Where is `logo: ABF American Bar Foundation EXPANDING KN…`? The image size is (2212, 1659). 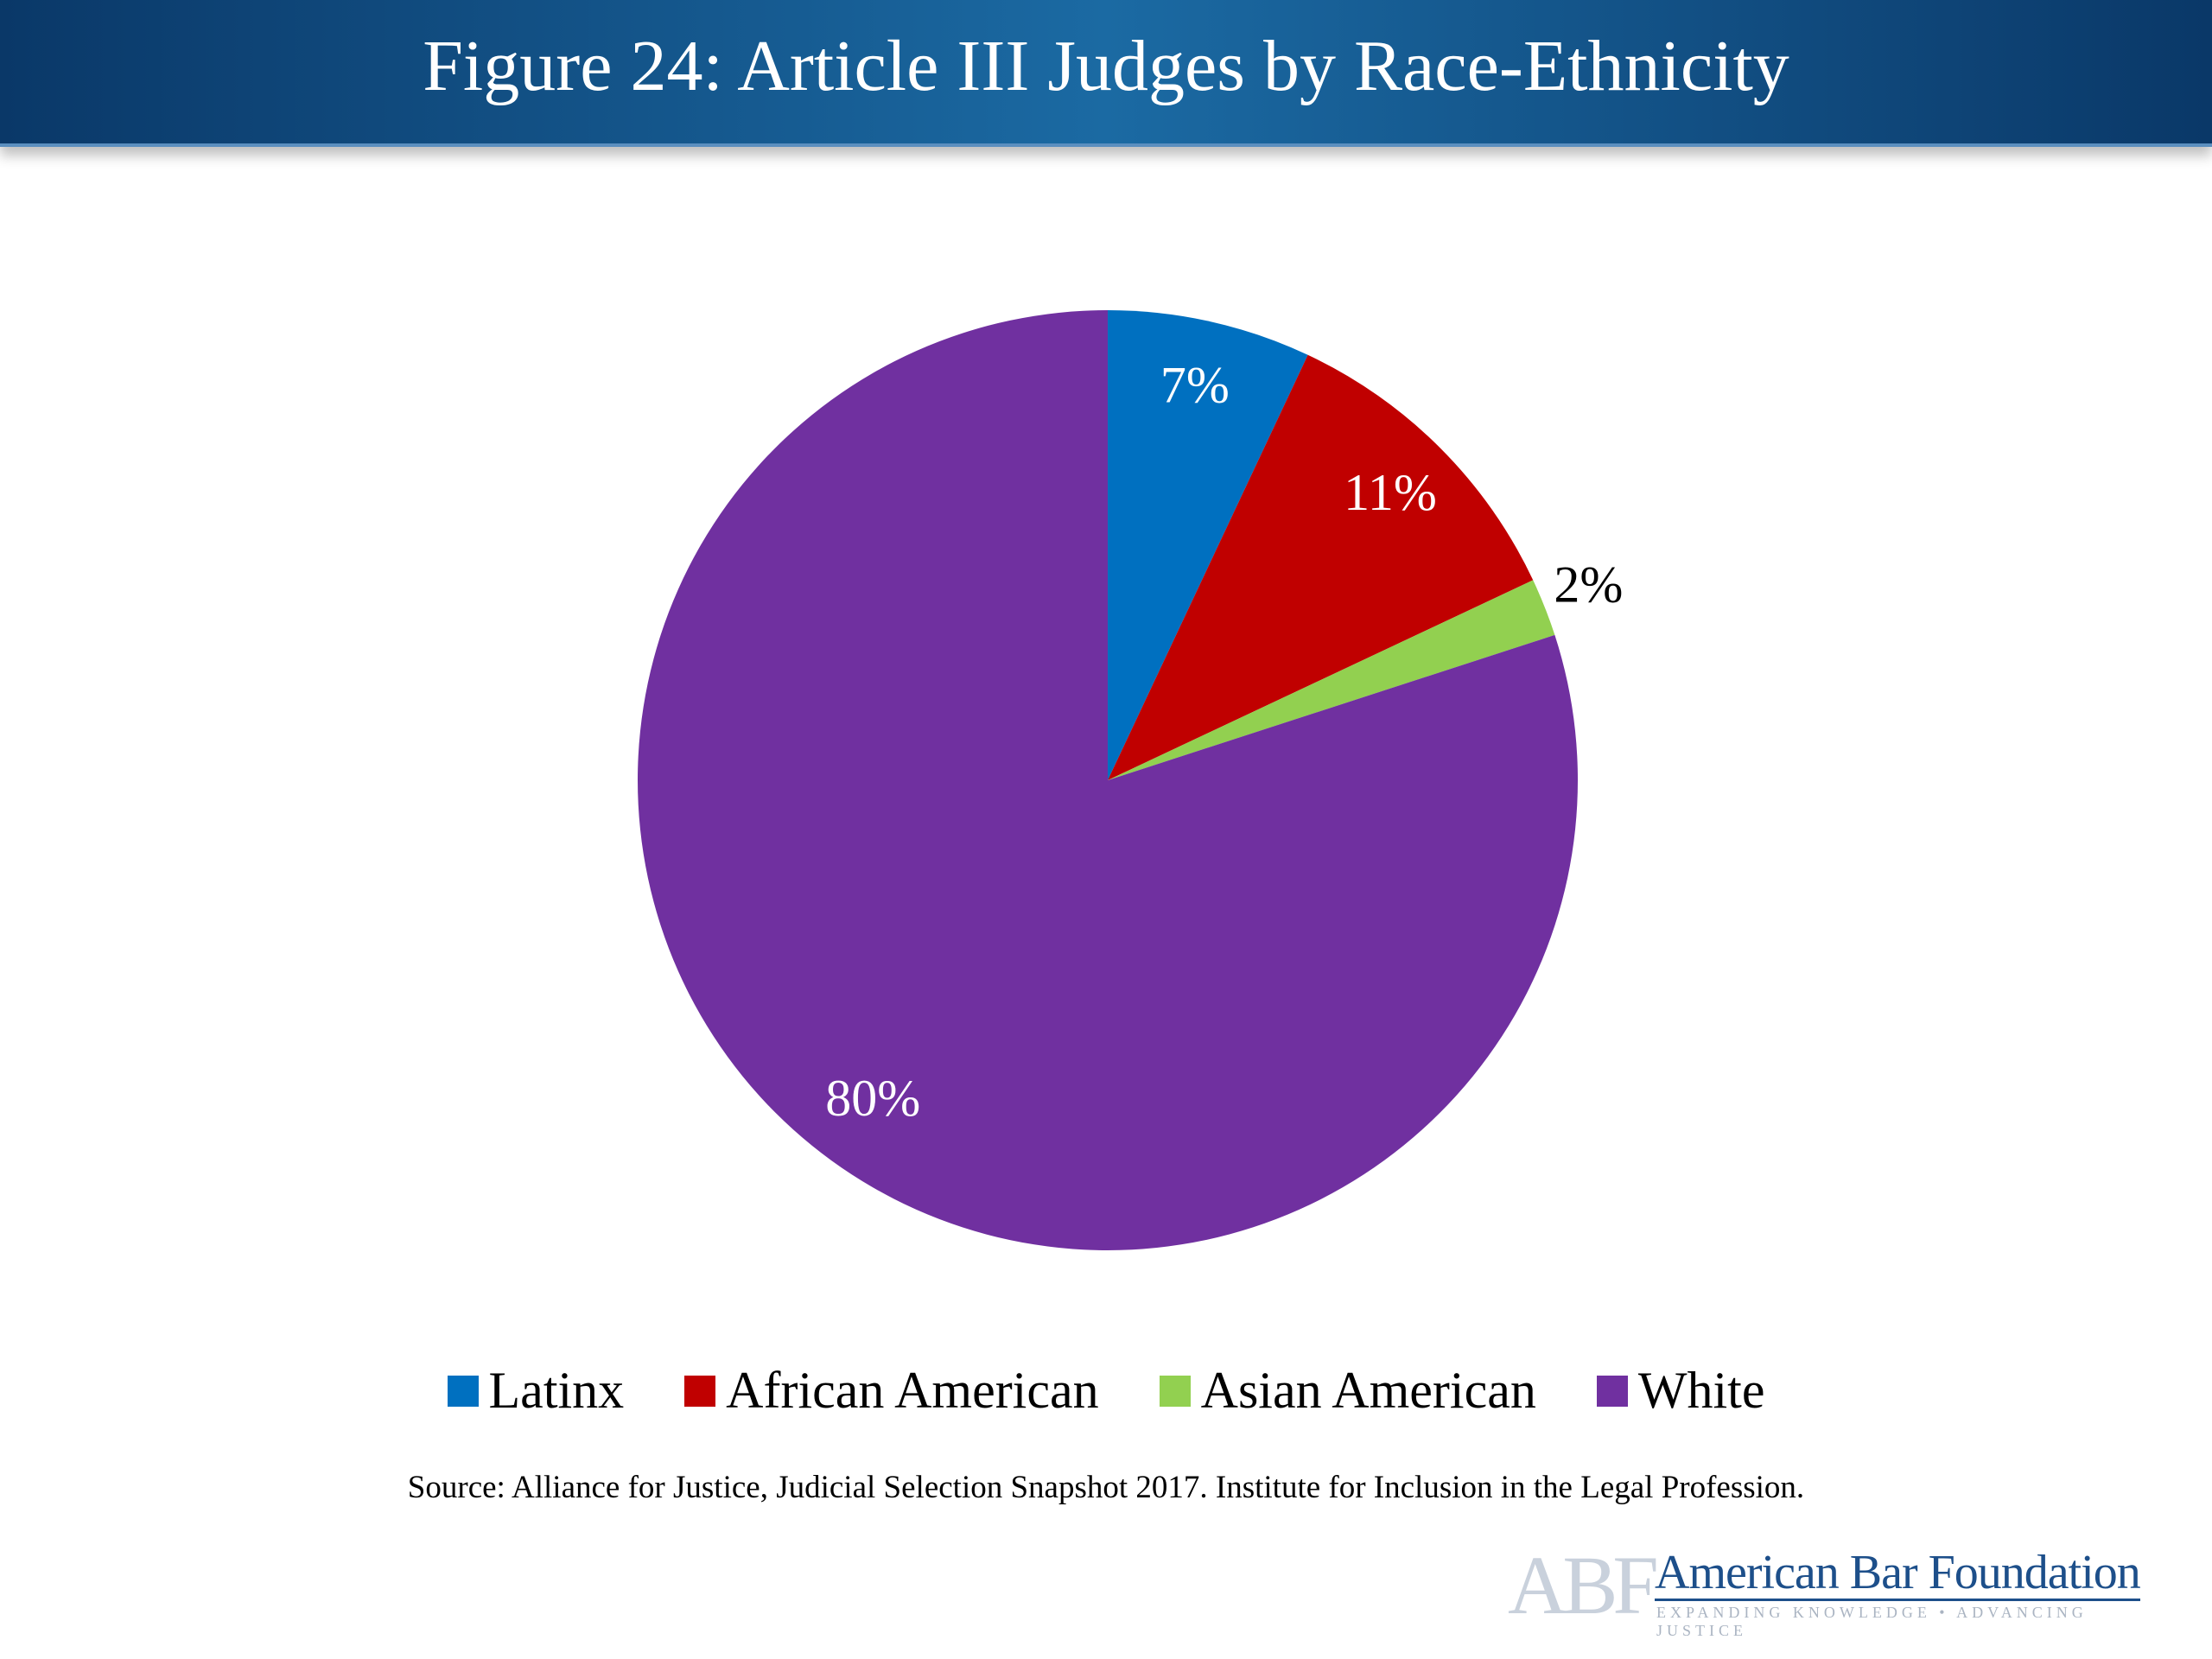
logo: ABF American Bar Foundation EXPANDING KN… is located at coordinates (1840, 1589).